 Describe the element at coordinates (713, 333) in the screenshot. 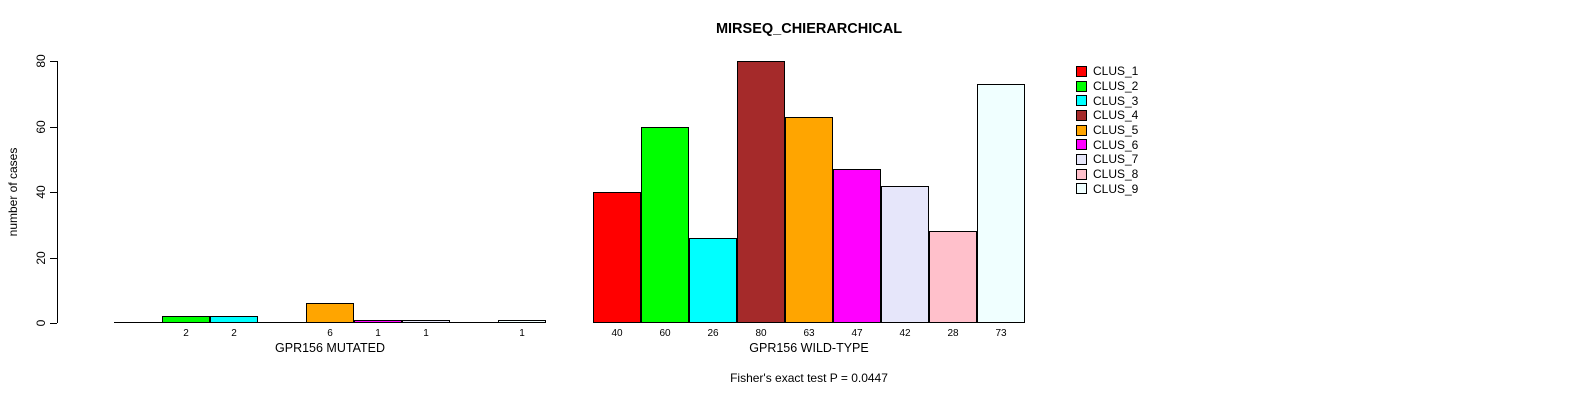

I see `bar-value-label: 26` at that location.